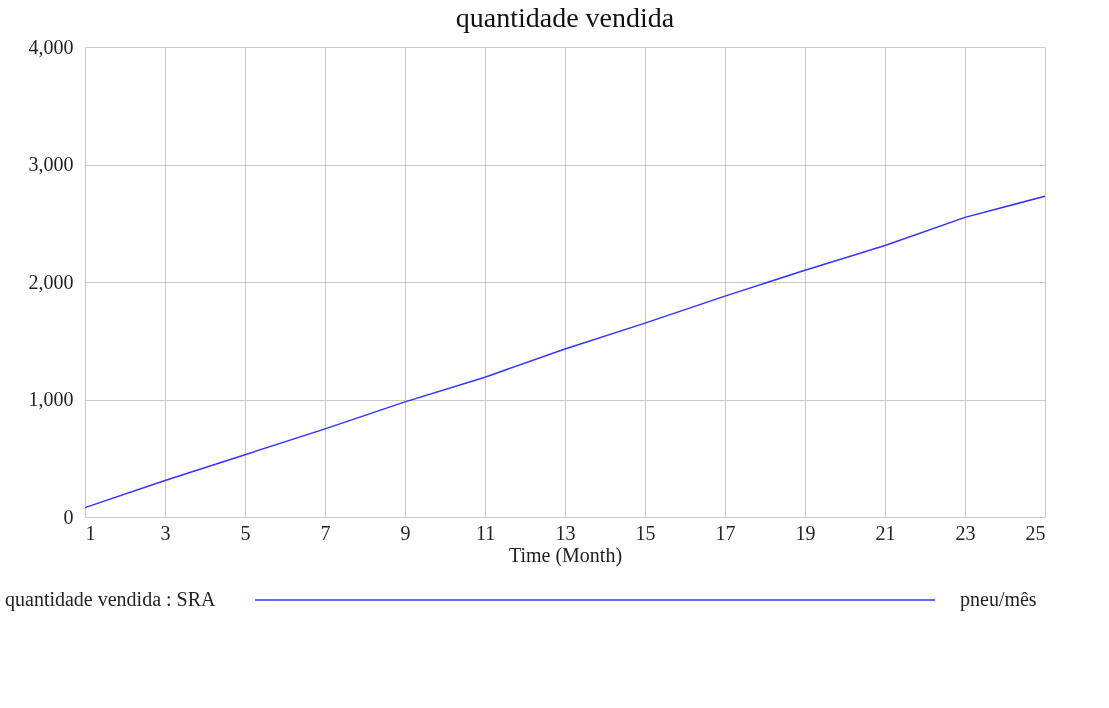 This screenshot has height=708, width=1109. I want to click on x-tick-label: 3, so click(165, 532).